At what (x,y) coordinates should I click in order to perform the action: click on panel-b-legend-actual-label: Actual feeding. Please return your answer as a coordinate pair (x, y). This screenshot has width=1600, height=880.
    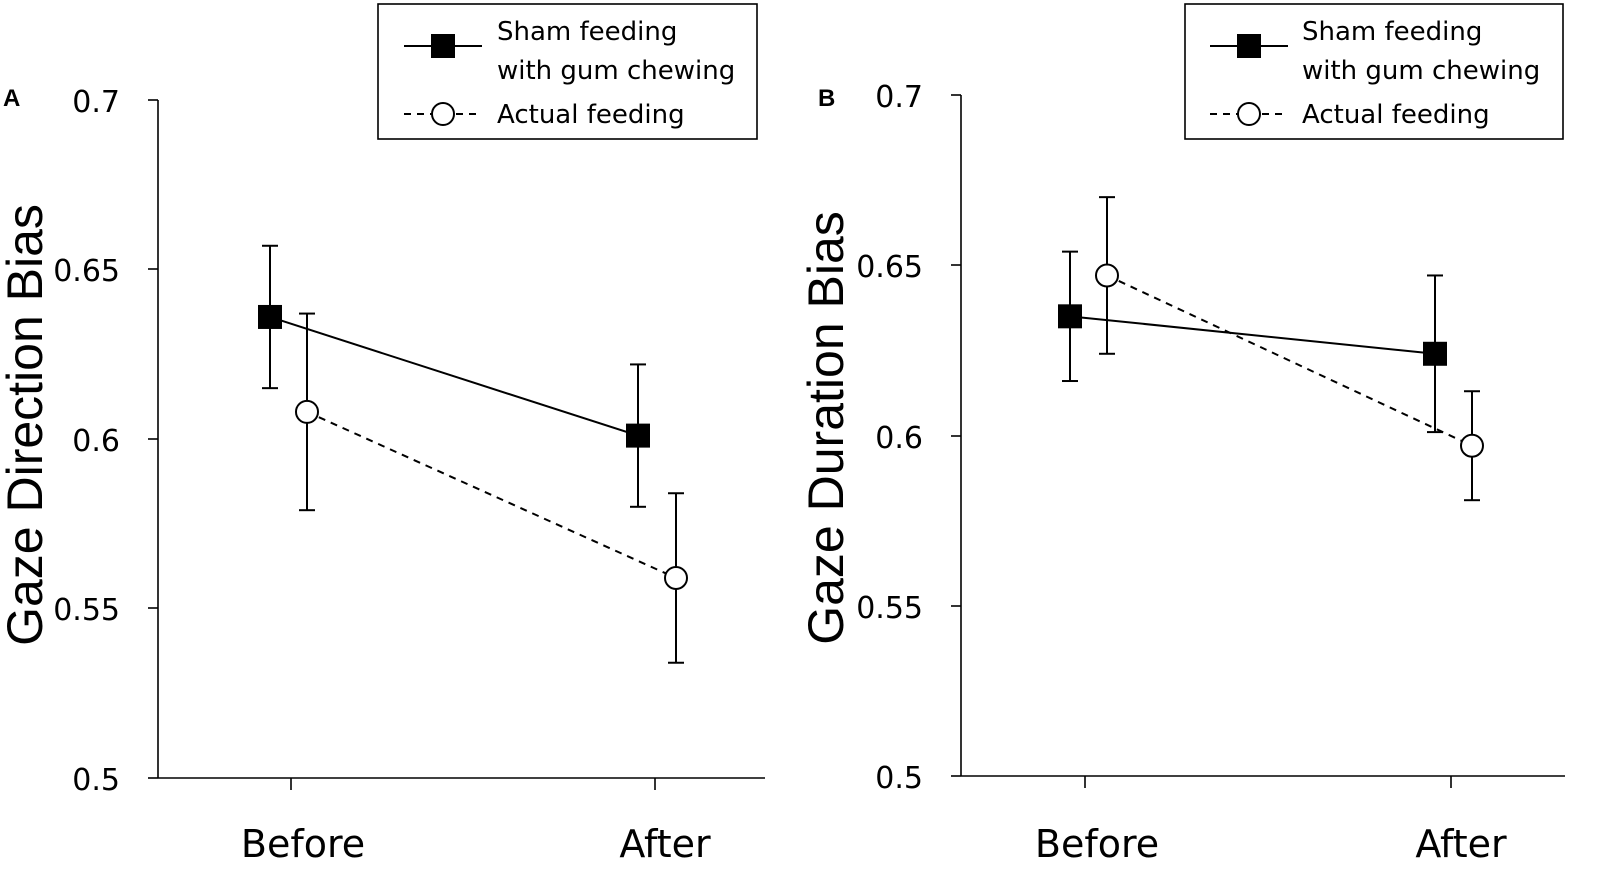
    Looking at the image, I should click on (1396, 115).